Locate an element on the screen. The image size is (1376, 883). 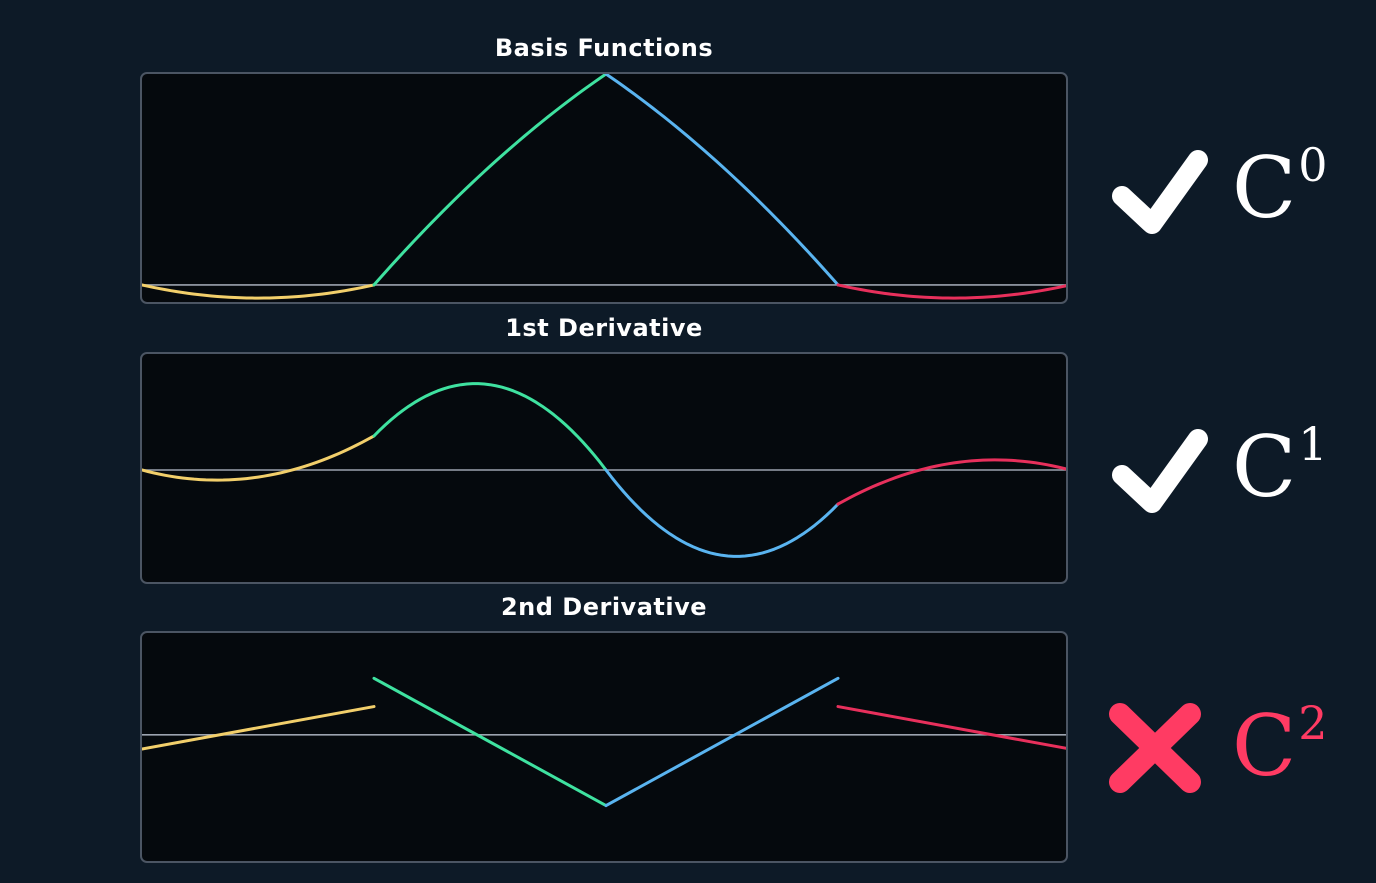
panel-title-1st-derivative: 1st Derivative is located at coordinates (604, 328).